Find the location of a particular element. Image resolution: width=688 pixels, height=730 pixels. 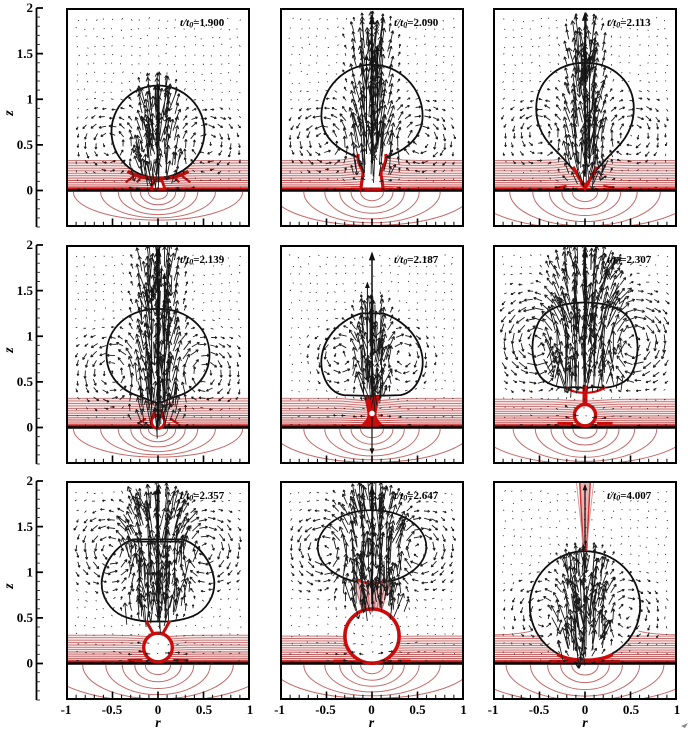

svg-text: t/t0=2.647 is located at coordinates (416, 496).